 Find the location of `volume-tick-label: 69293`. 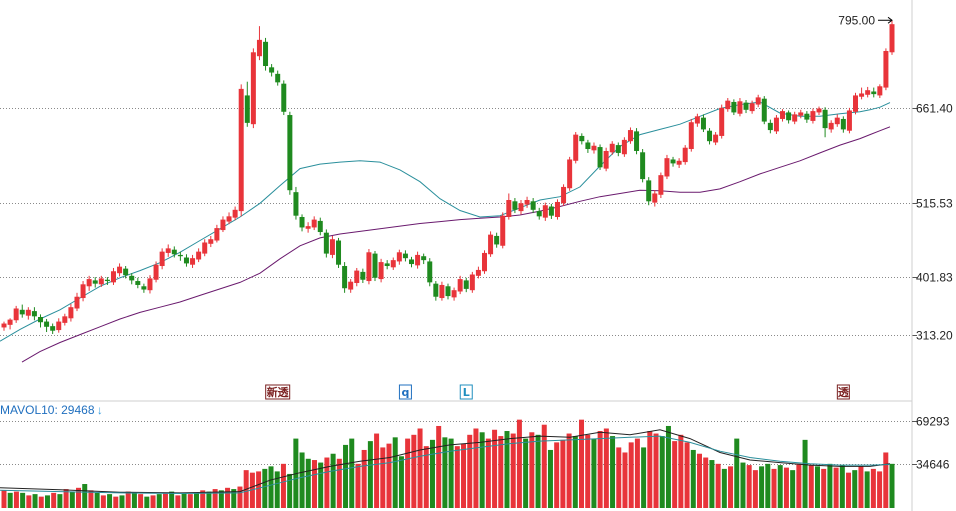

volume-tick-label: 69293 is located at coordinates (933, 422).